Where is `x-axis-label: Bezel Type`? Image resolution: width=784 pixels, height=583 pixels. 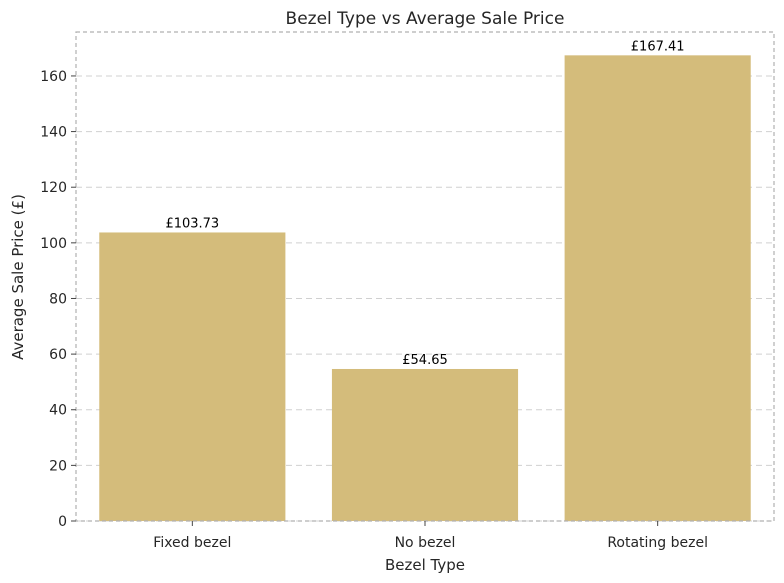
x-axis-label: Bezel Type is located at coordinates (425, 565).